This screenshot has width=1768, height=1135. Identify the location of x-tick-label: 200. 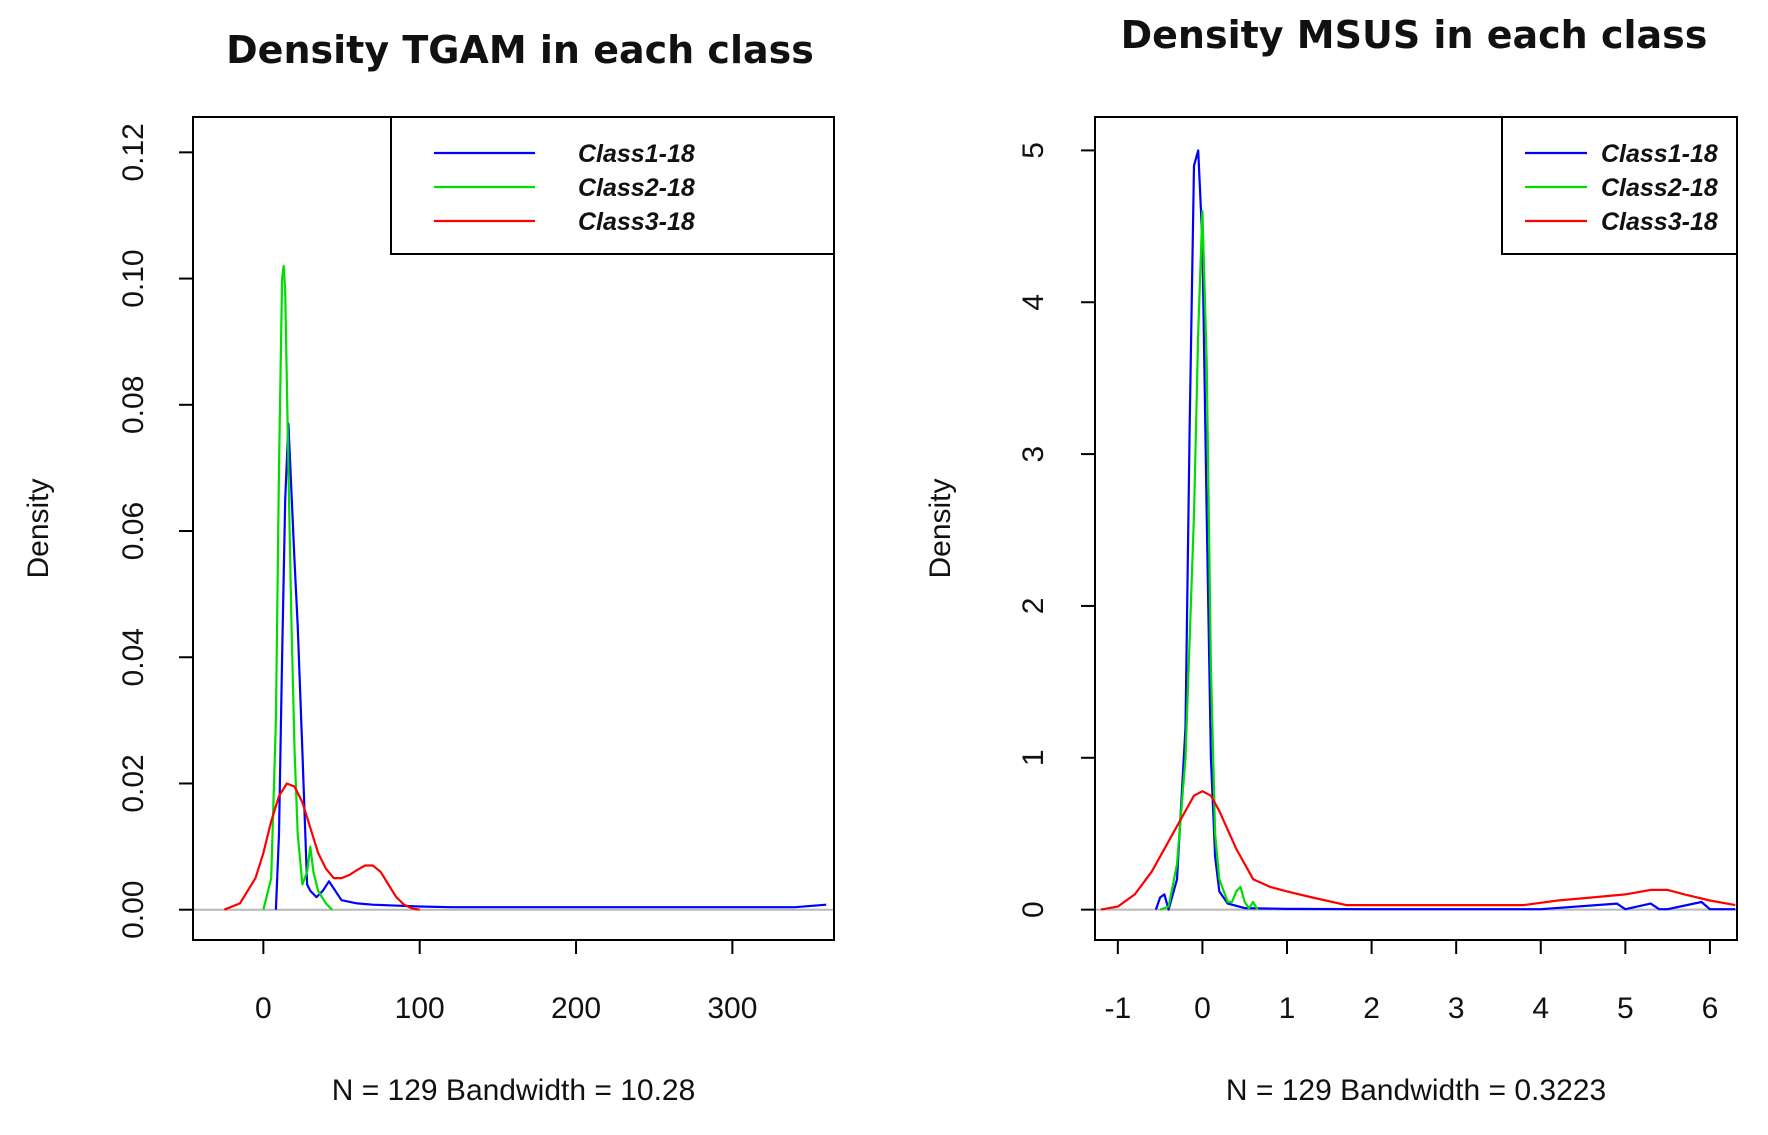
(576, 1008).